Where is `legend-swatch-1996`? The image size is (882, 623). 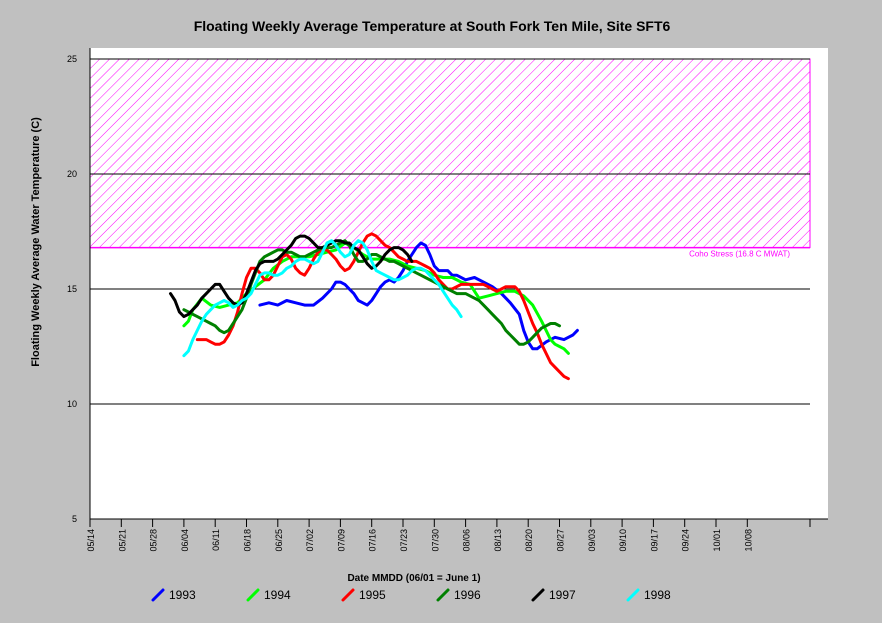
legend-swatch-1996 is located at coordinates (443, 595).